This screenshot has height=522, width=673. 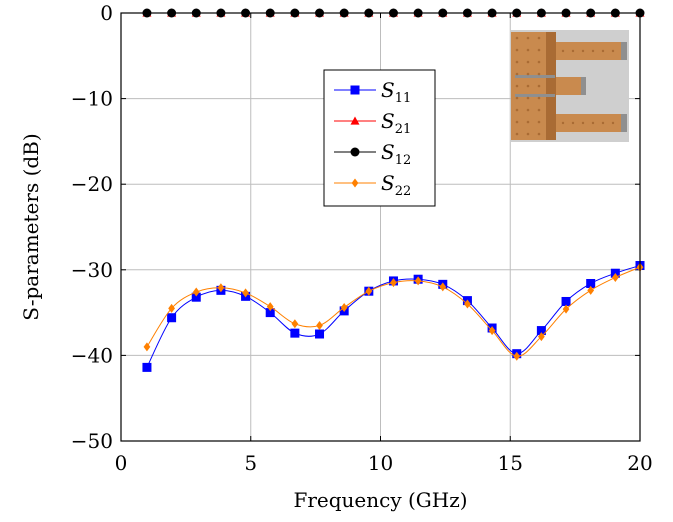 What do you see at coordinates (624, 51) in the screenshot?
I see `inset-prong-top-end` at bounding box center [624, 51].